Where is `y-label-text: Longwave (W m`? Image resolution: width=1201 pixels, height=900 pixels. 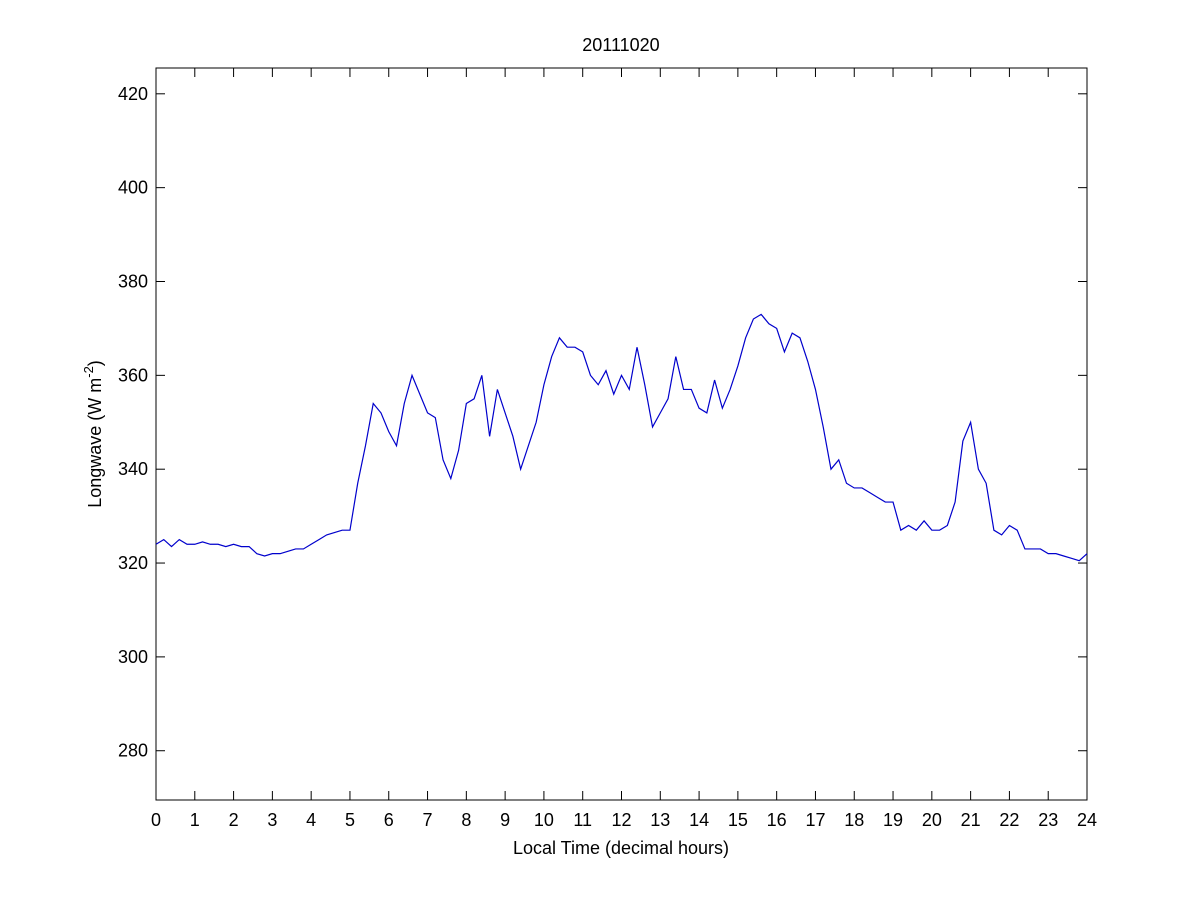
y-label-text: Longwave (W m is located at coordinates (95, 443).